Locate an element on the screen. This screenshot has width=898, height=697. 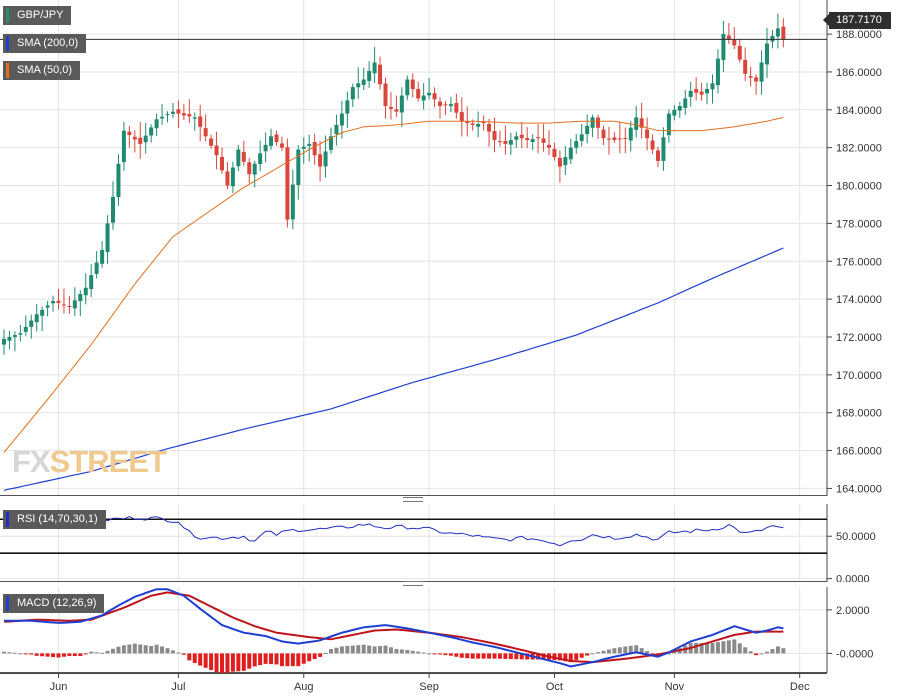
macd-pane: 2.0000 -0.0000 MACD (12,26,9) is located at coordinates (449, 630).